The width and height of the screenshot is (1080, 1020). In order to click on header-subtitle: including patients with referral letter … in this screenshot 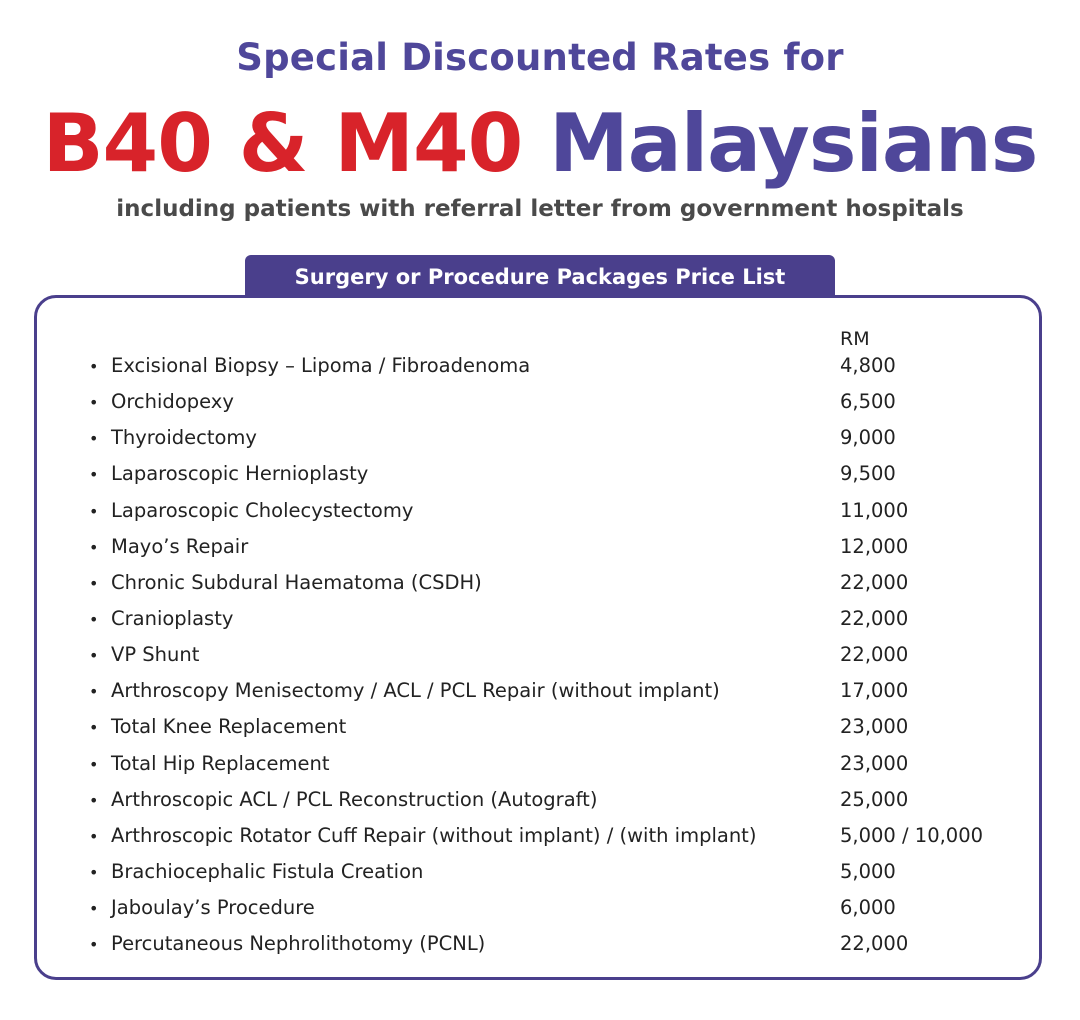, I will do `click(540, 209)`.